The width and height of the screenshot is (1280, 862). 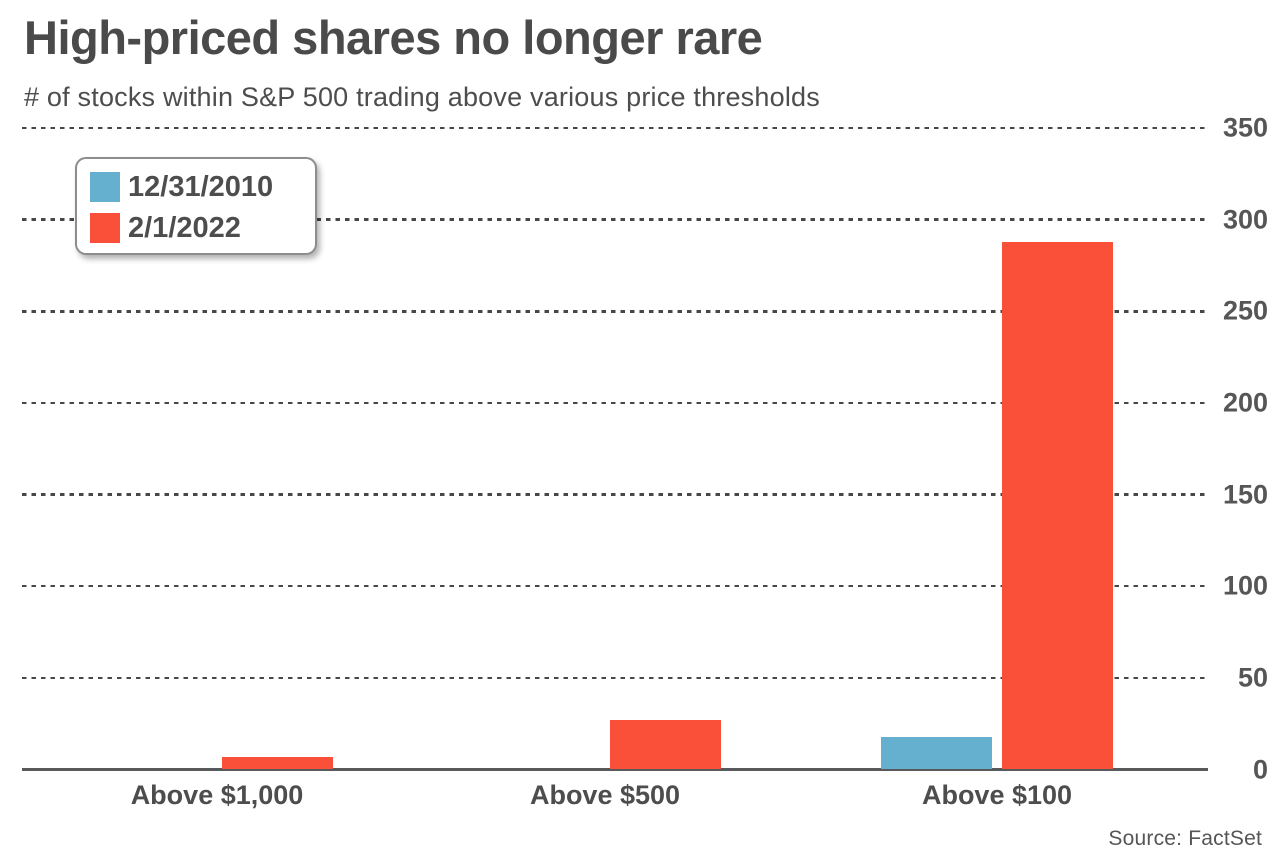 I want to click on legend-label: 2/1/2022, so click(x=184, y=227).